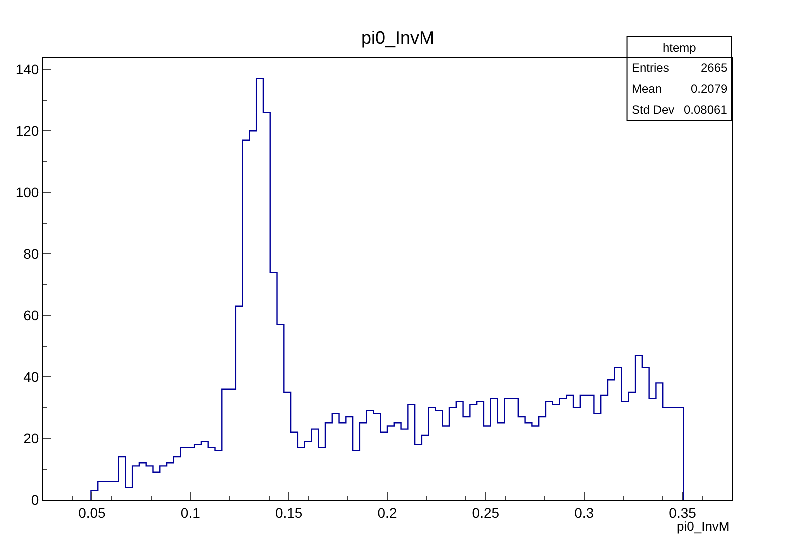 The image size is (796, 540). What do you see at coordinates (651, 68) in the screenshot?
I see `annotation: Entries` at bounding box center [651, 68].